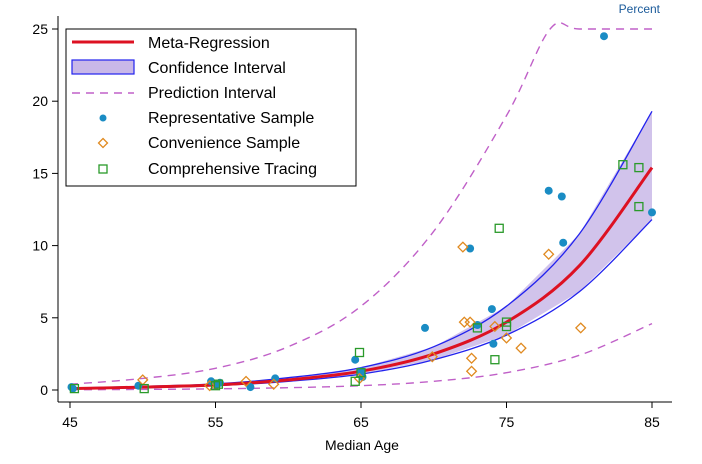 The width and height of the screenshot is (702, 464). I want to click on y-tick-label: 20, so click(40, 101).